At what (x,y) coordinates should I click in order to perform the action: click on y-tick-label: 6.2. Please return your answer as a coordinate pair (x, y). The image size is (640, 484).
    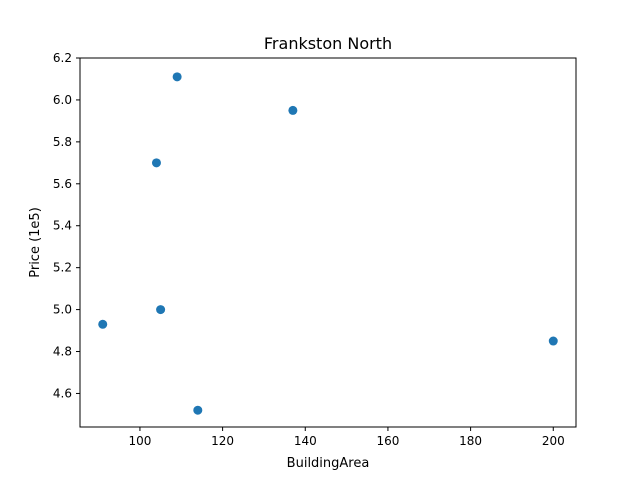
    Looking at the image, I should click on (62, 58).